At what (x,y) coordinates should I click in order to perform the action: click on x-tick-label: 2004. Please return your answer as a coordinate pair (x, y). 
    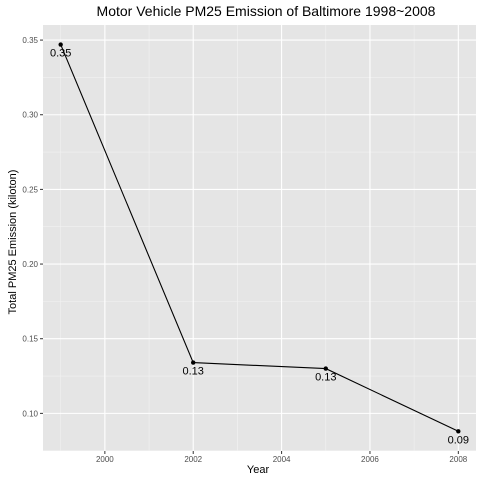
    Looking at the image, I should click on (282, 459).